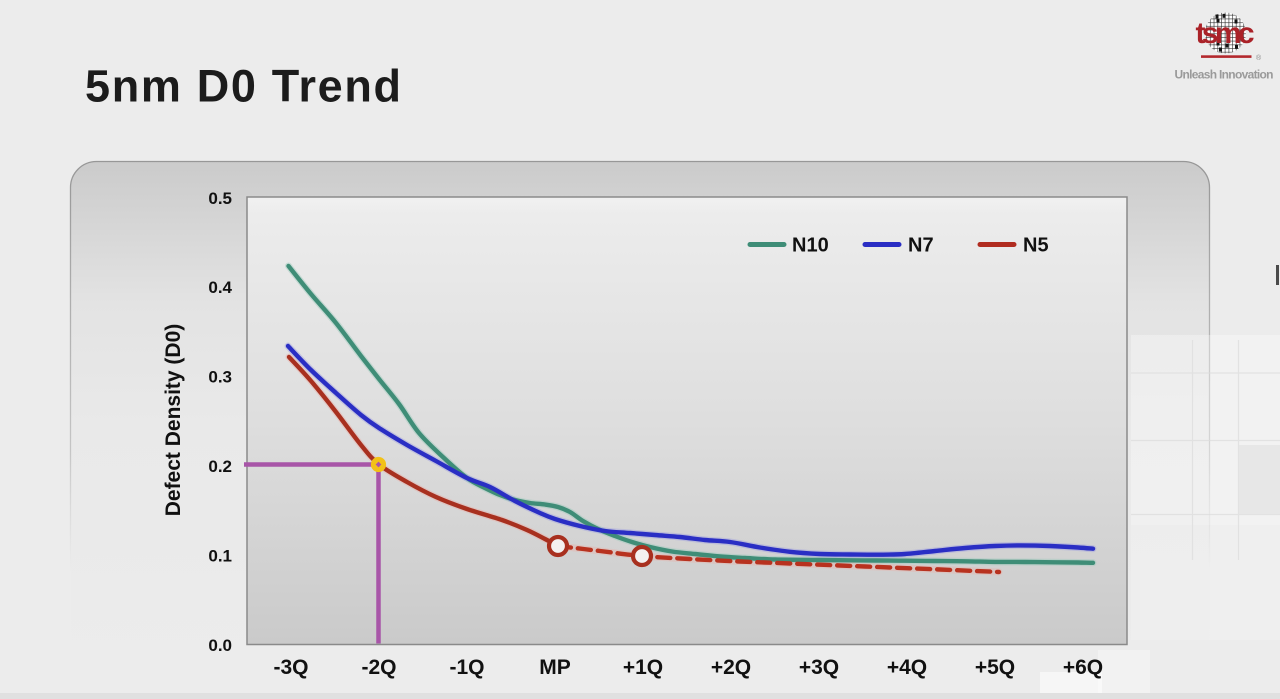  I want to click on svg-text: 0.1, so click(220, 555).